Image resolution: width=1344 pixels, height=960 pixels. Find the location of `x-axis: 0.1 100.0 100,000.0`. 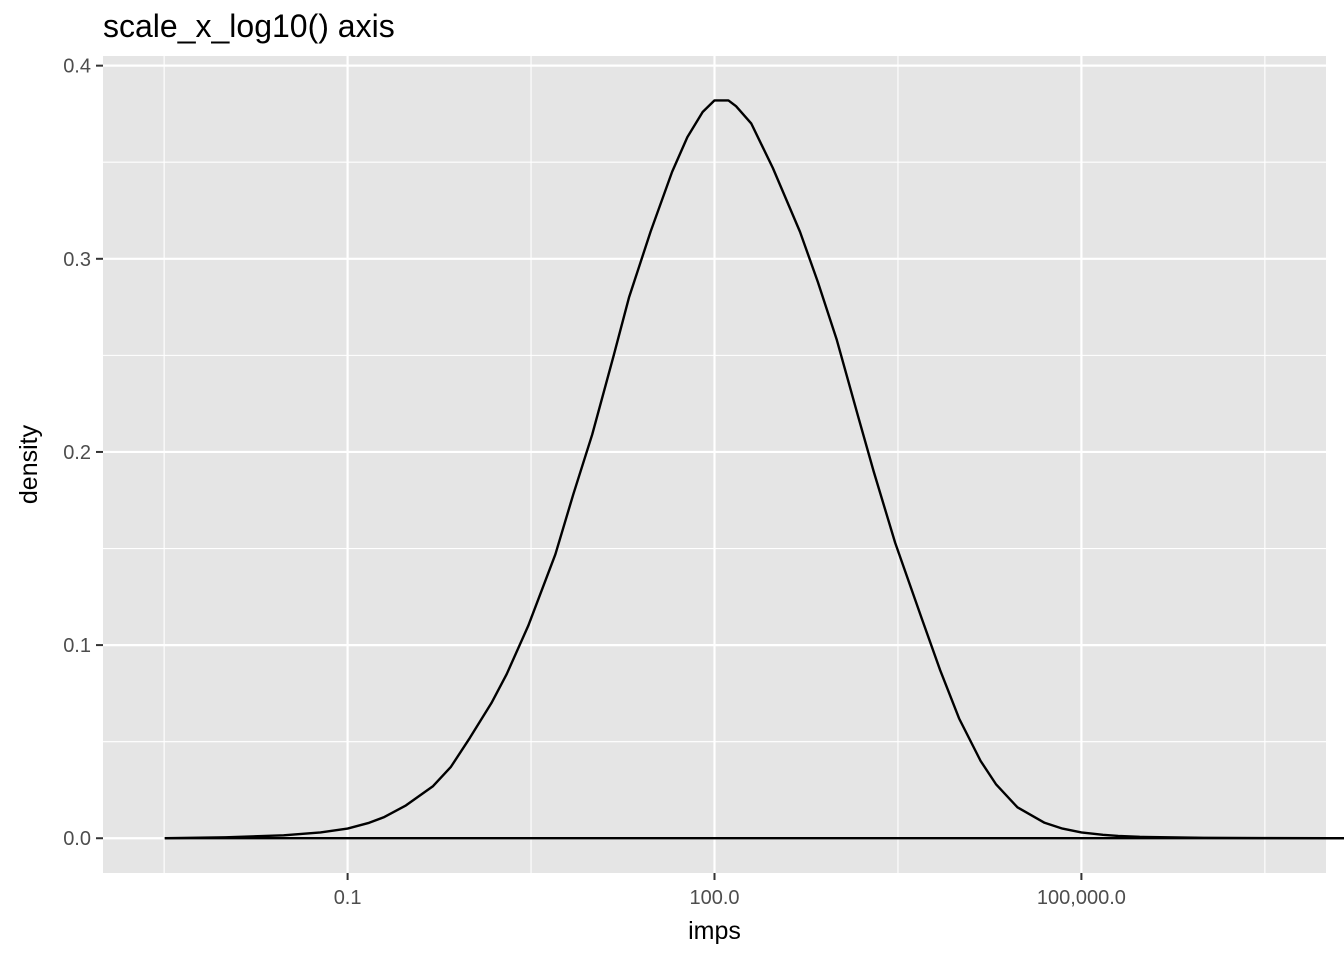

x-axis: 0.1 100.0 100,000.0 is located at coordinates (730, 891).